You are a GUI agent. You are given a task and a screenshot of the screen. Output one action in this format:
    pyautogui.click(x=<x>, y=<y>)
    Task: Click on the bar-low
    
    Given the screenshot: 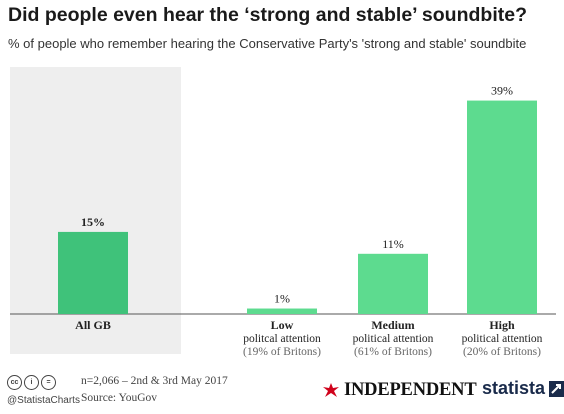 What is the action you would take?
    pyautogui.click(x=282, y=311)
    